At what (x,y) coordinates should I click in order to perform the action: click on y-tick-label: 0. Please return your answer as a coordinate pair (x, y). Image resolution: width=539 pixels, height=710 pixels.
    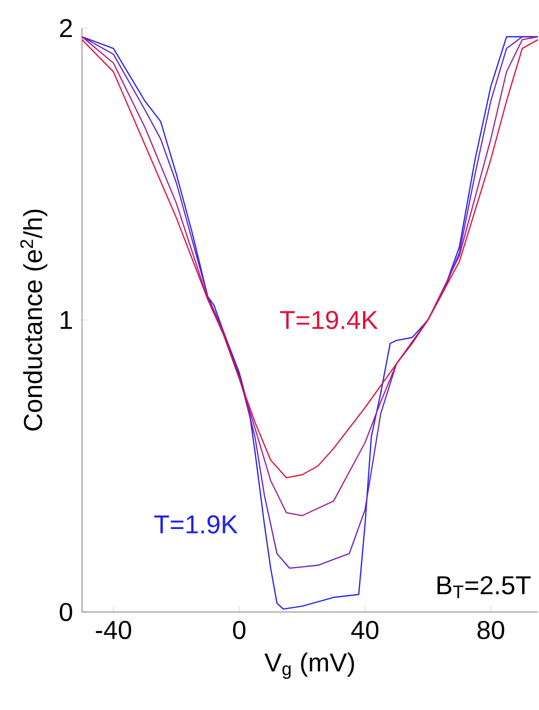
    Looking at the image, I should click on (66, 612).